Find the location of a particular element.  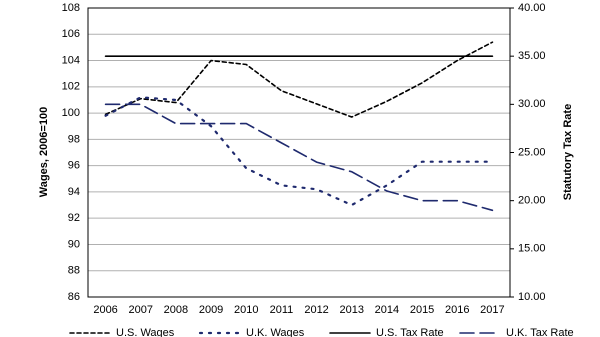

y2-tick-label: 30.00 is located at coordinates (532, 104).